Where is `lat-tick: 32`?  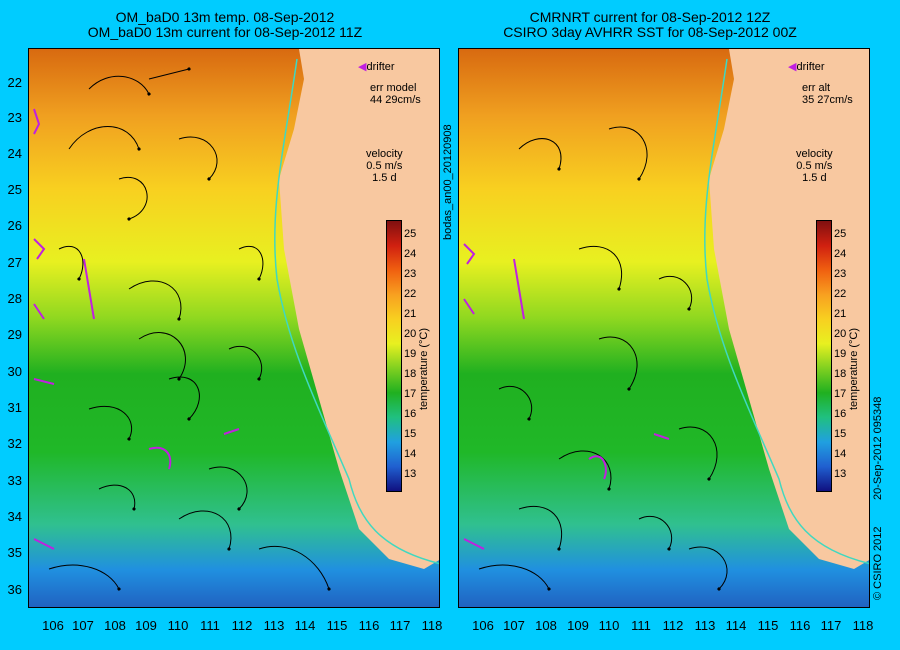
lat-tick: 32 is located at coordinates (14, 443).